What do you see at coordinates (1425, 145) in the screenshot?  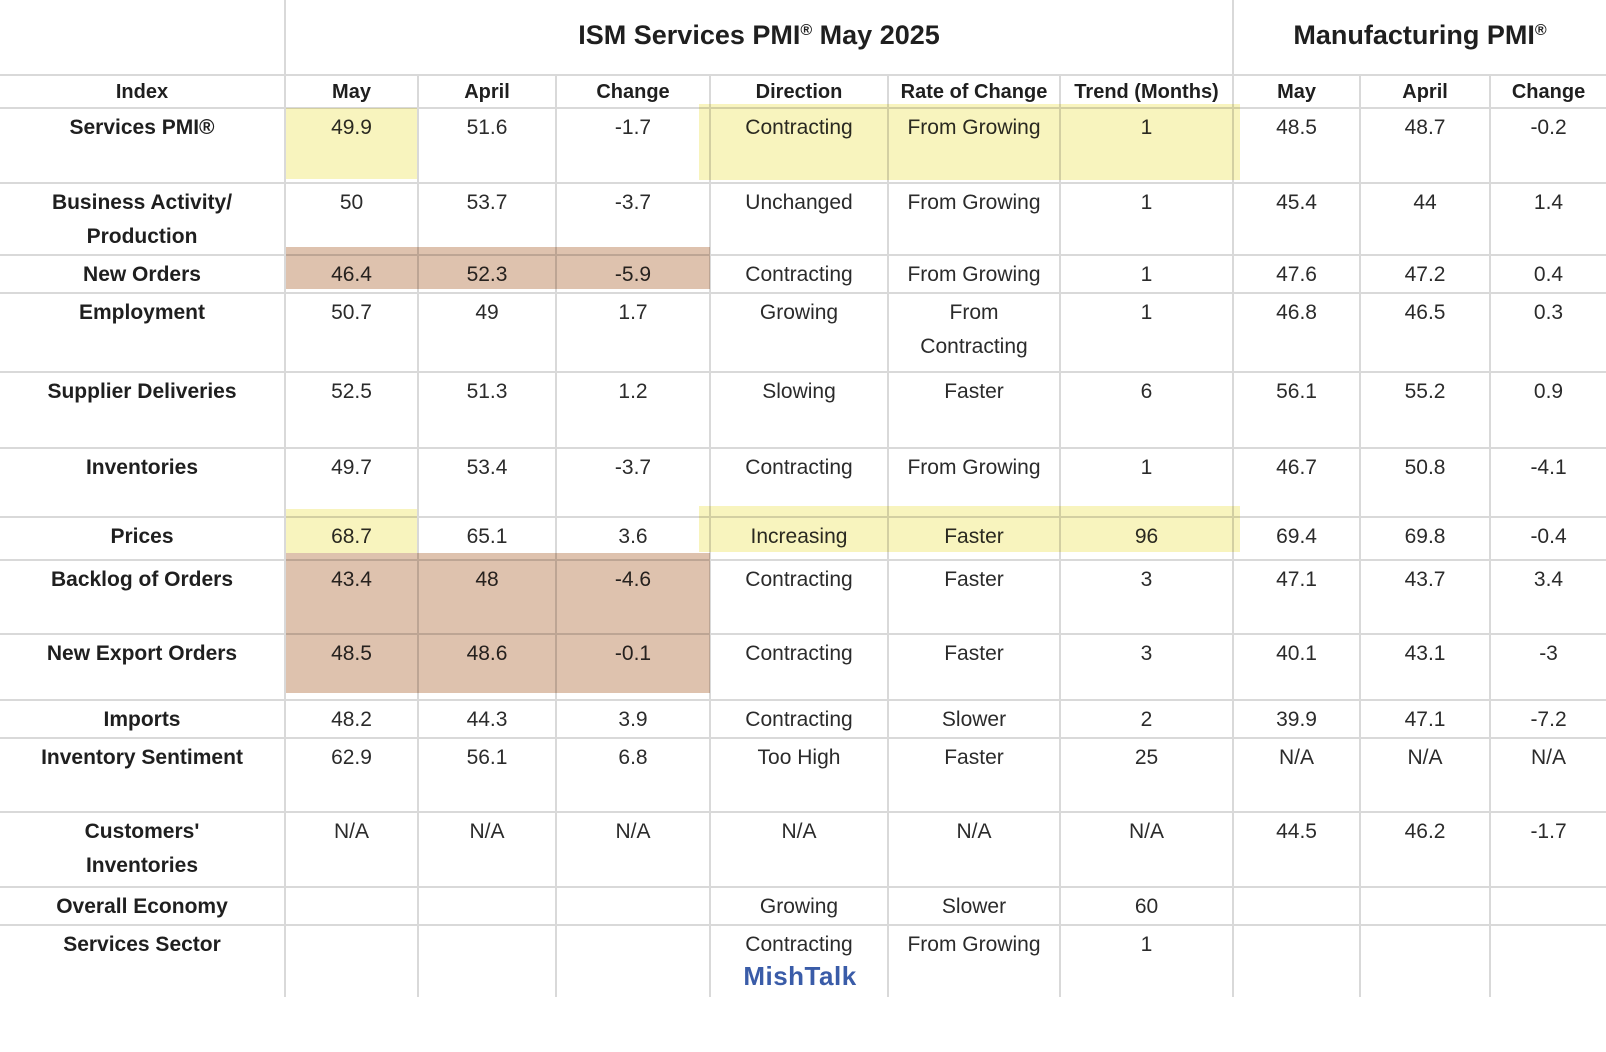 I see `table-cell: 48.7` at bounding box center [1425, 145].